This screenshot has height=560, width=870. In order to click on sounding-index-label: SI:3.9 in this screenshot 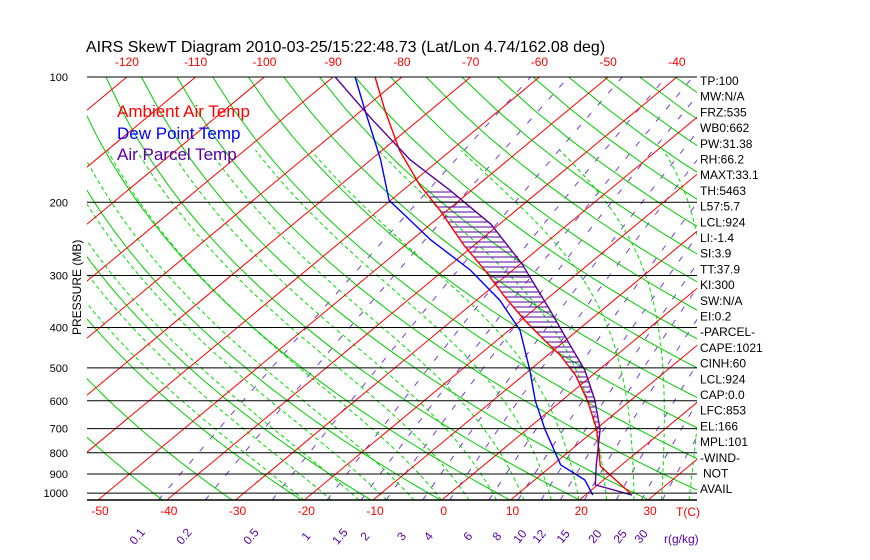, I will do `click(716, 254)`.